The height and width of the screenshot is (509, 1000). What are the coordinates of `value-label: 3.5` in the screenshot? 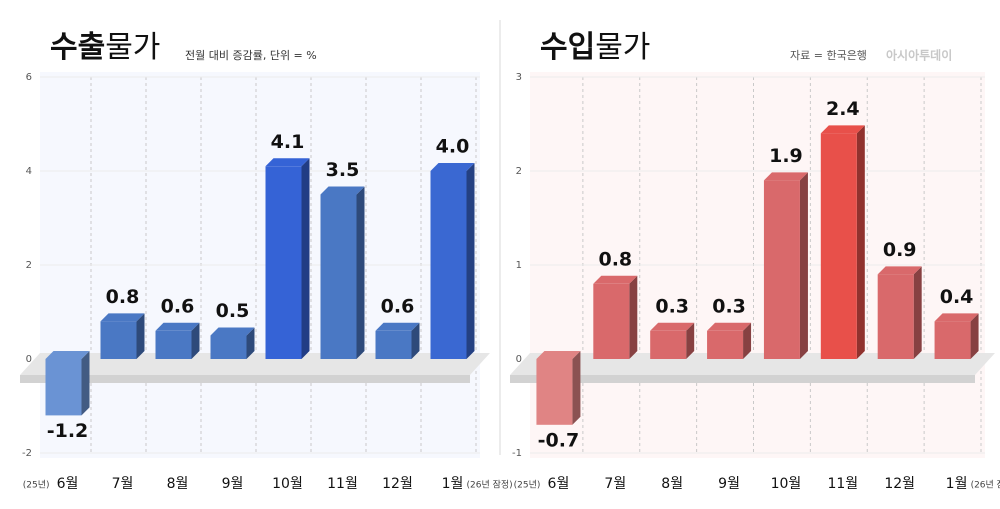 It's located at (343, 170).